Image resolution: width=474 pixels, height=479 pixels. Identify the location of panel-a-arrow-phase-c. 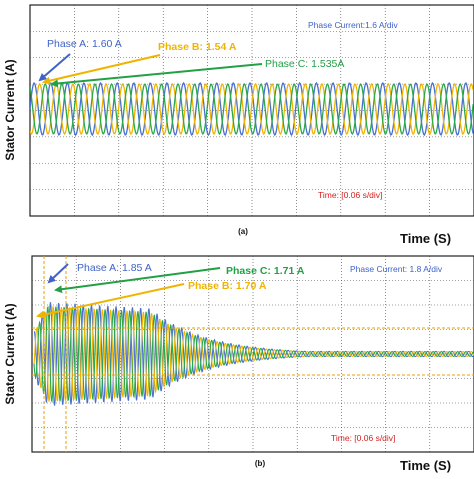
(156, 75).